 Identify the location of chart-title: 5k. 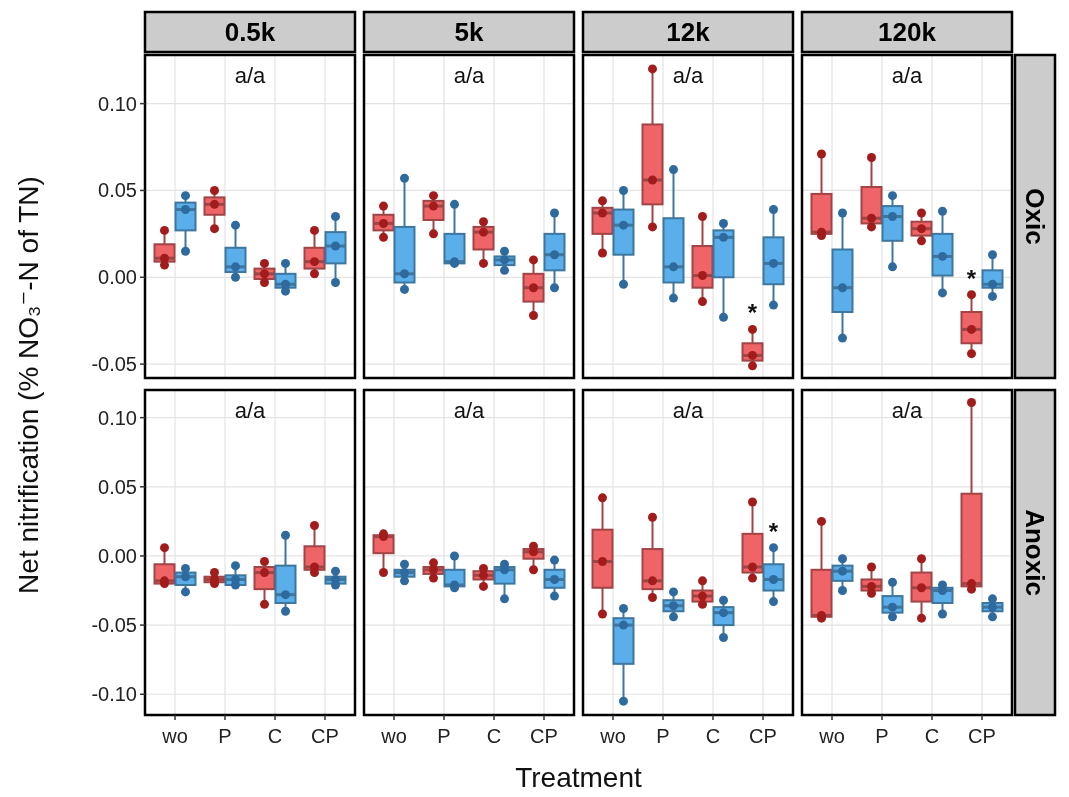
(469, 32).